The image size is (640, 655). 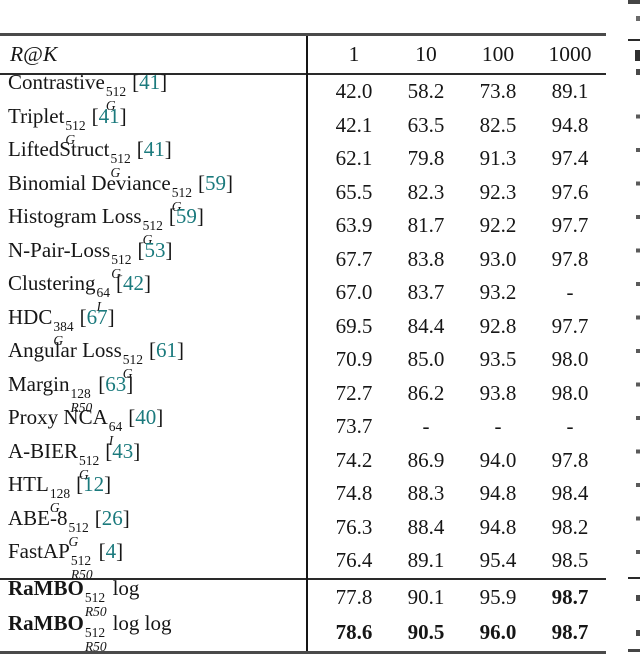 I want to click on k-header-1: 1, so click(x=354, y=54).